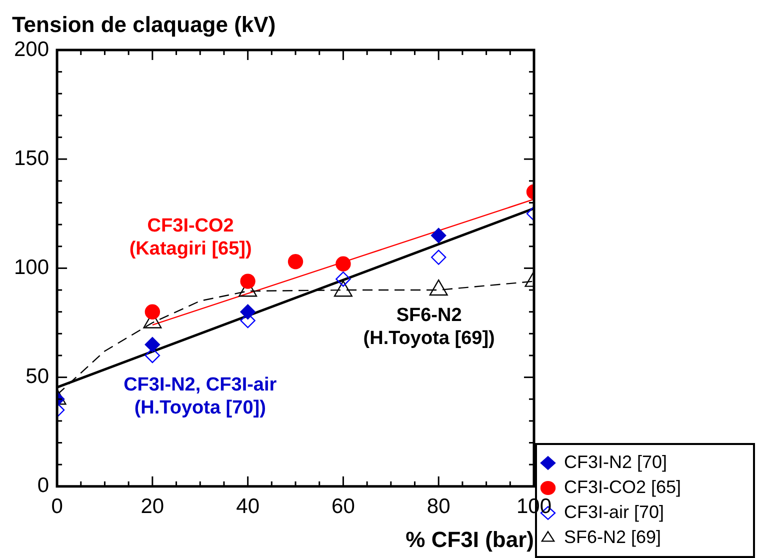  I want to click on annotation: SF6-N2 (H.Toyota [69]), so click(429, 326).